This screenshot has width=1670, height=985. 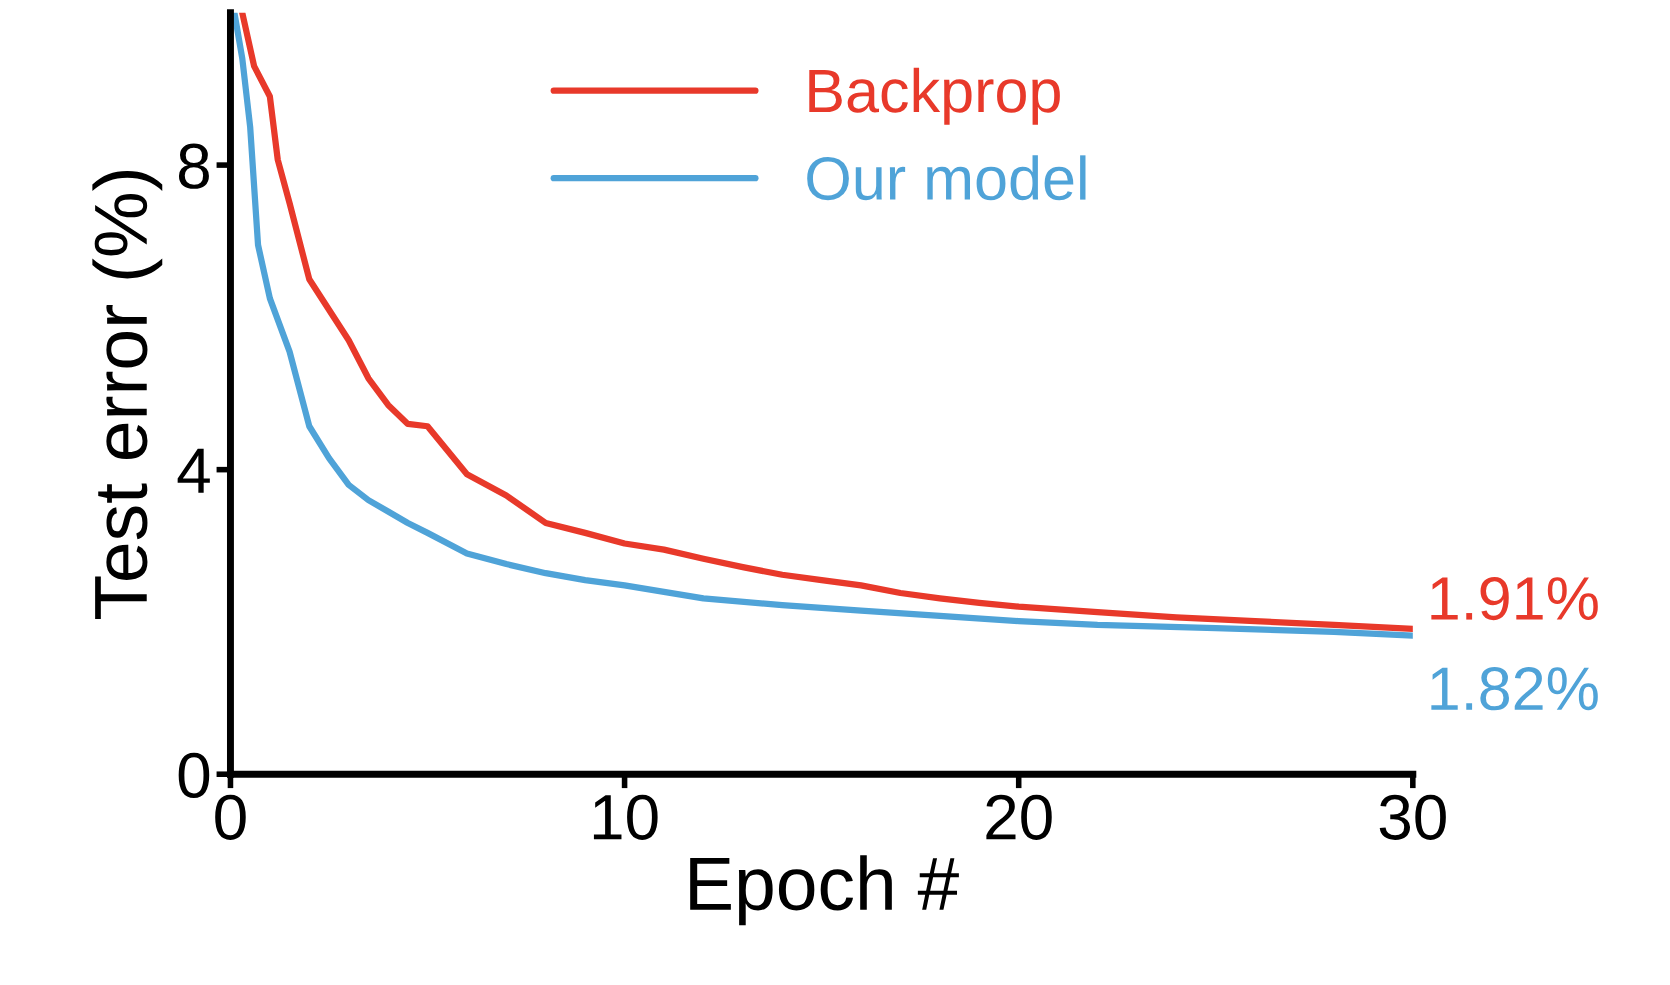 What do you see at coordinates (824, 890) in the screenshot?
I see `x-axis-title: Epoch #` at bounding box center [824, 890].